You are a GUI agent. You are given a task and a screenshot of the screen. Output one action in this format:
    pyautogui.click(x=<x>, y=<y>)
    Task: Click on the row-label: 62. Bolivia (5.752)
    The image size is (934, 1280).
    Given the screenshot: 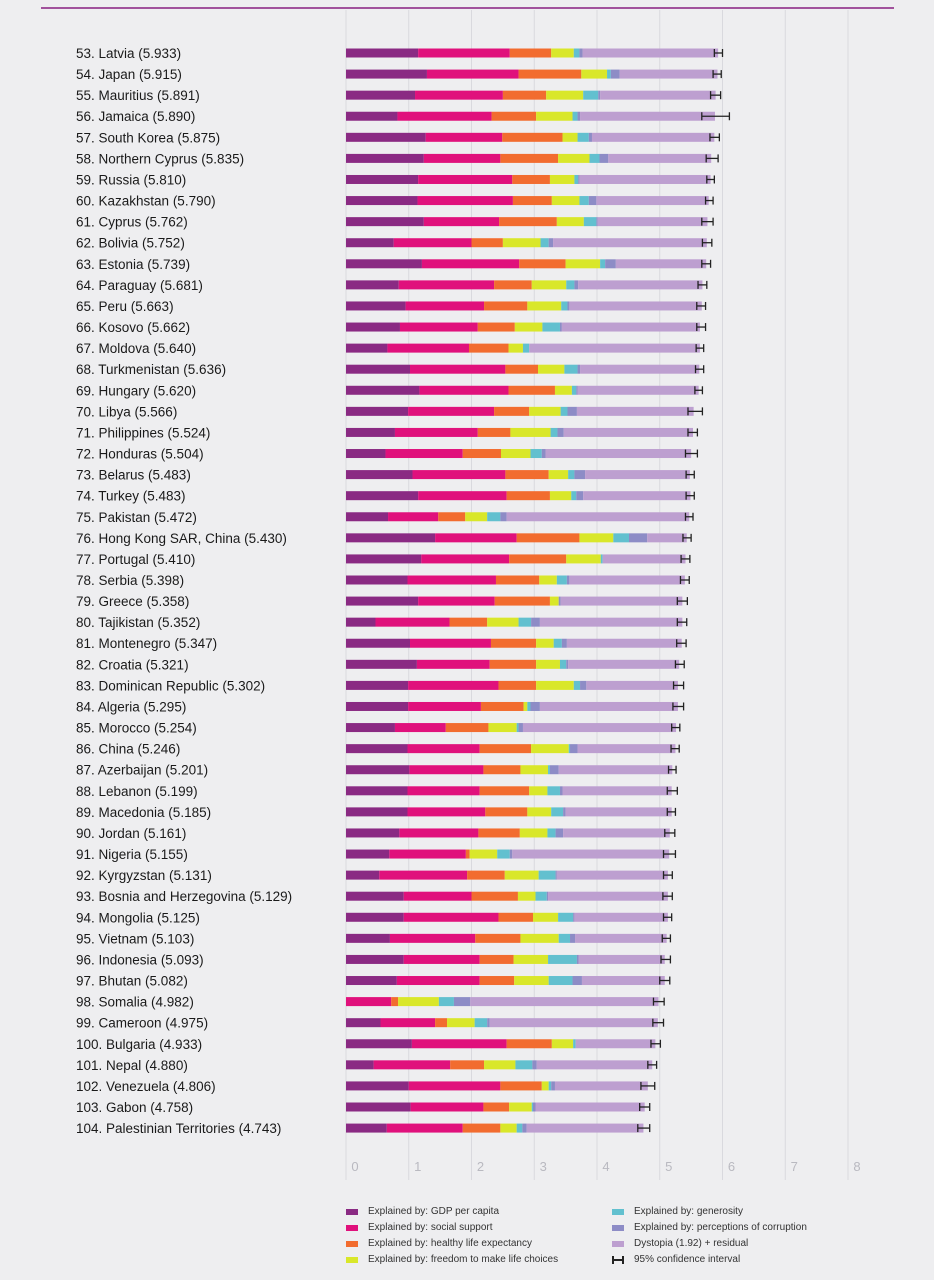 What is the action you would take?
    pyautogui.click(x=130, y=243)
    